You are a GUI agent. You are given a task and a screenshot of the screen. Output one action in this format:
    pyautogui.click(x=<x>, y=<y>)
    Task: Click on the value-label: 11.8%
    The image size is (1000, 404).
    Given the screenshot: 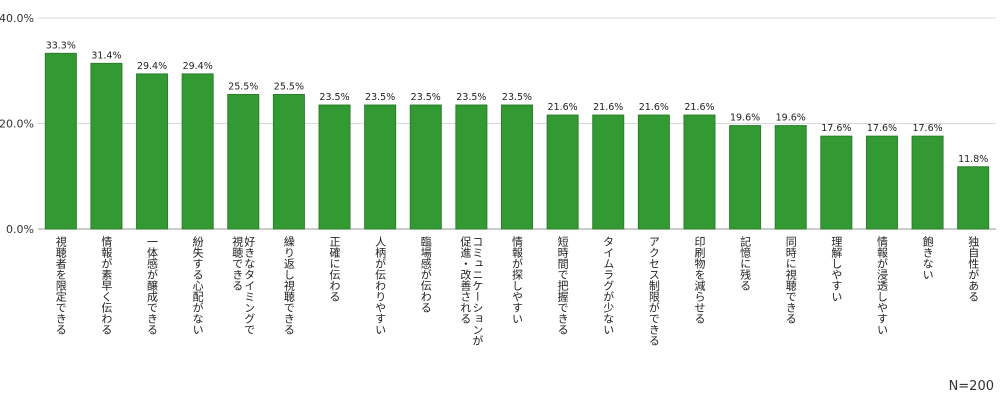 What is the action you would take?
    pyautogui.click(x=973, y=159)
    